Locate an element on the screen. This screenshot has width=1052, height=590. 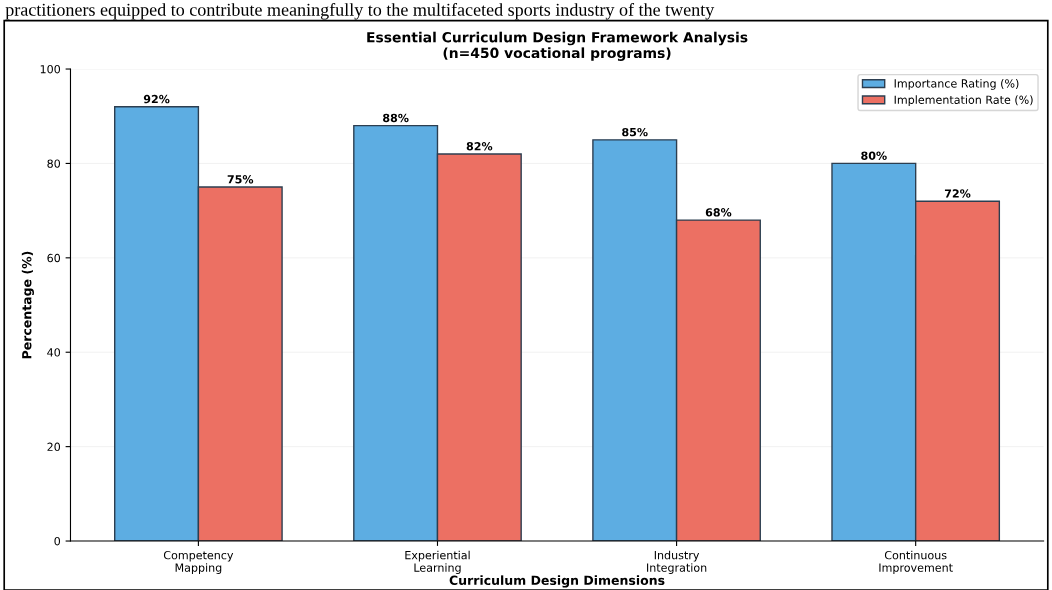
y-tick-label: 40 is located at coordinates (54, 352).